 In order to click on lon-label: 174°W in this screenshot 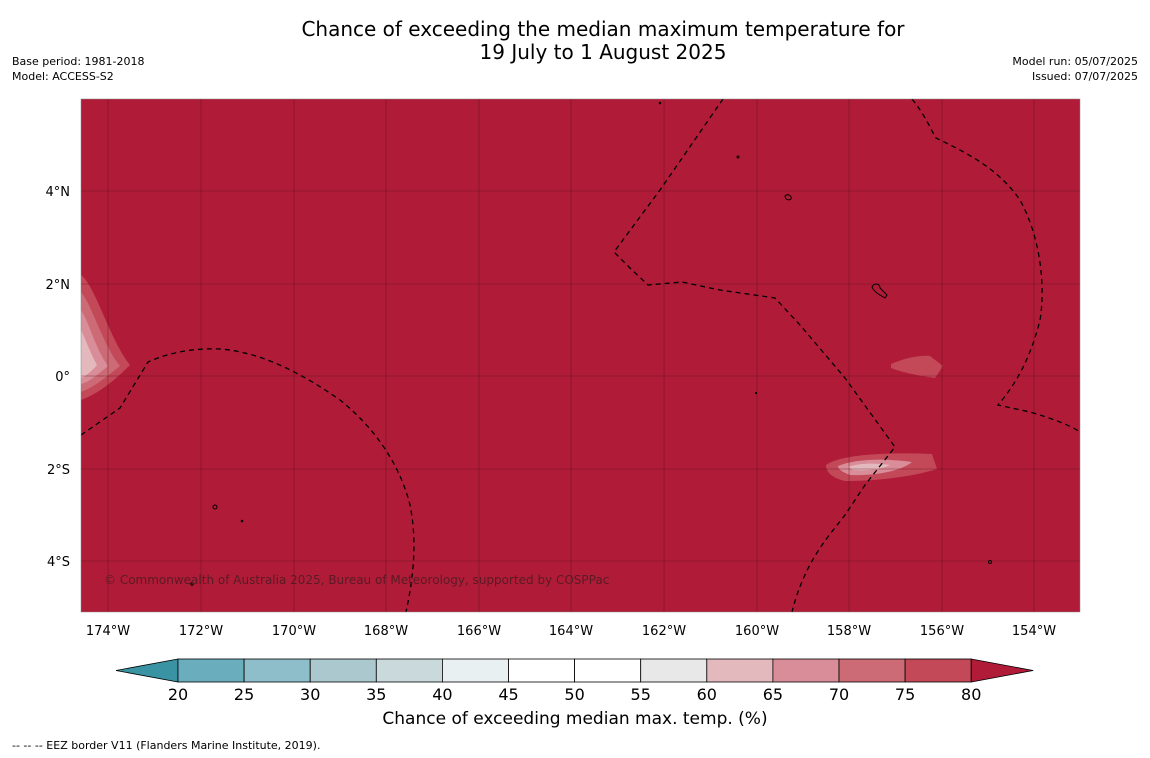, I will do `click(108, 631)`.